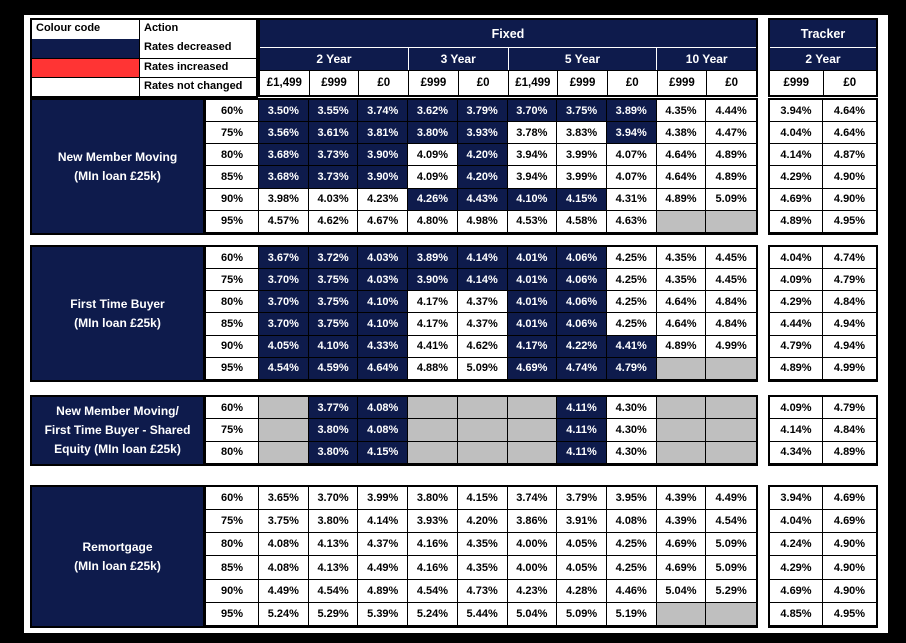  Describe the element at coordinates (631, 591) in the screenshot. I see `rate-cell: 4.46%` at that location.